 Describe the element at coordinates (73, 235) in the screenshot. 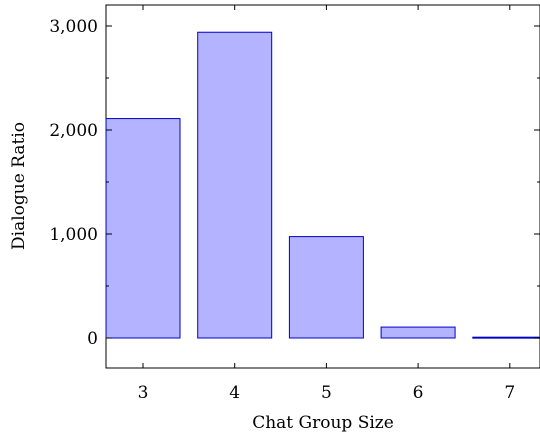

I see `y-tick-label-1000: 1,000` at that location.